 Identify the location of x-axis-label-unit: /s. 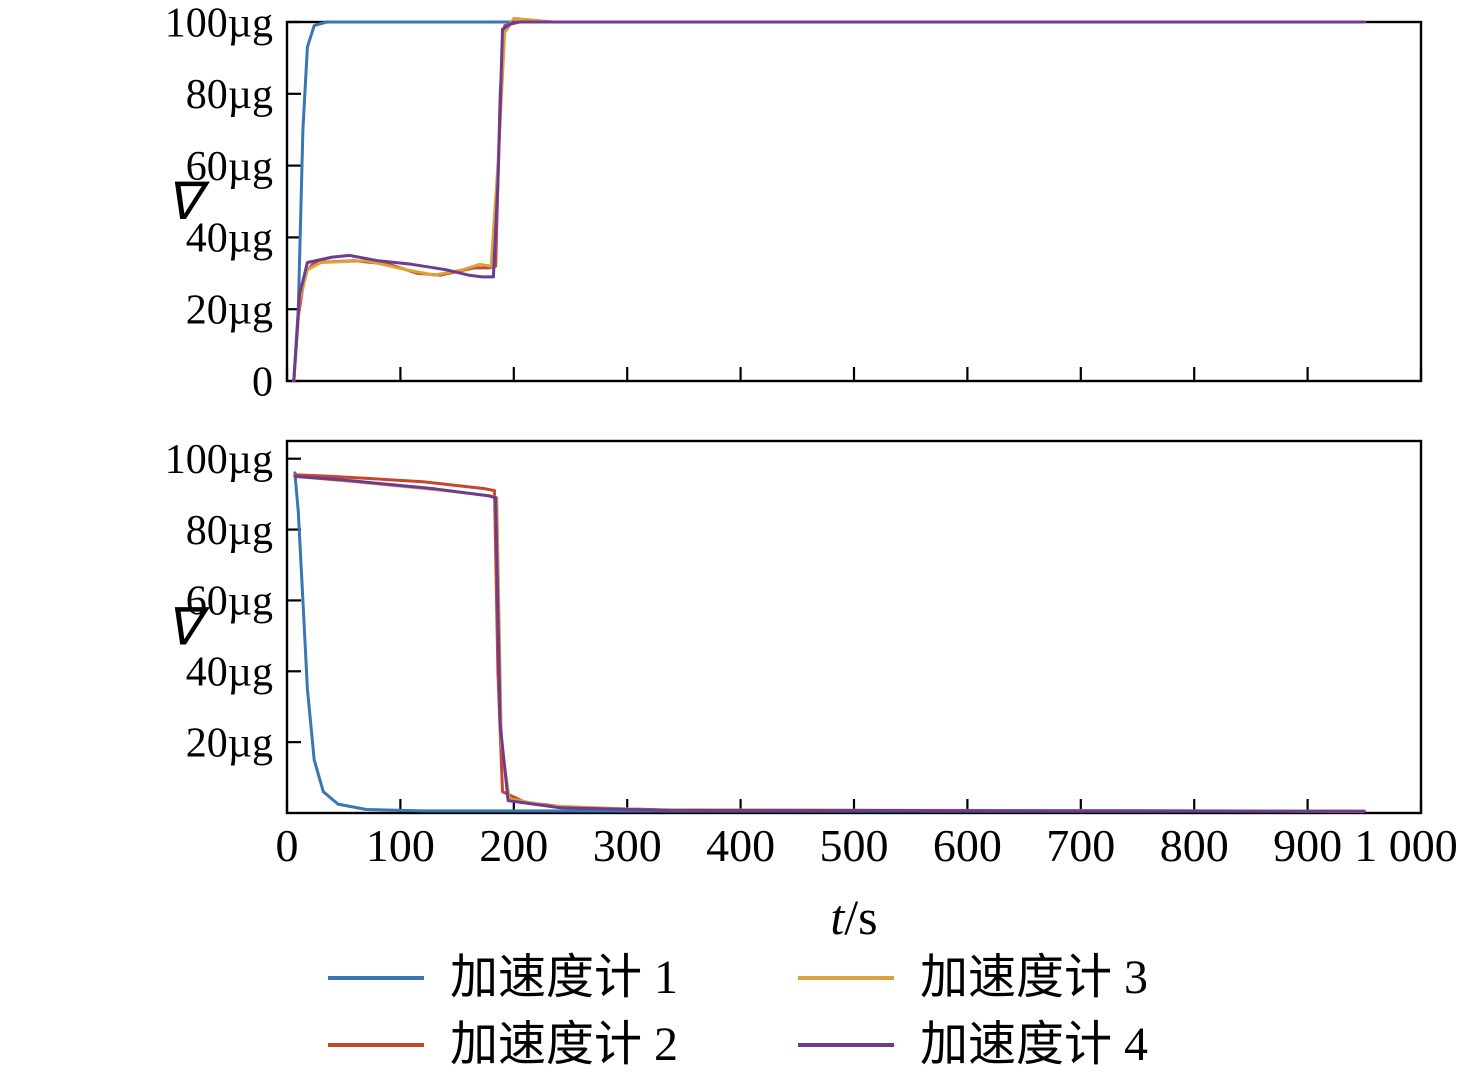
(861, 917).